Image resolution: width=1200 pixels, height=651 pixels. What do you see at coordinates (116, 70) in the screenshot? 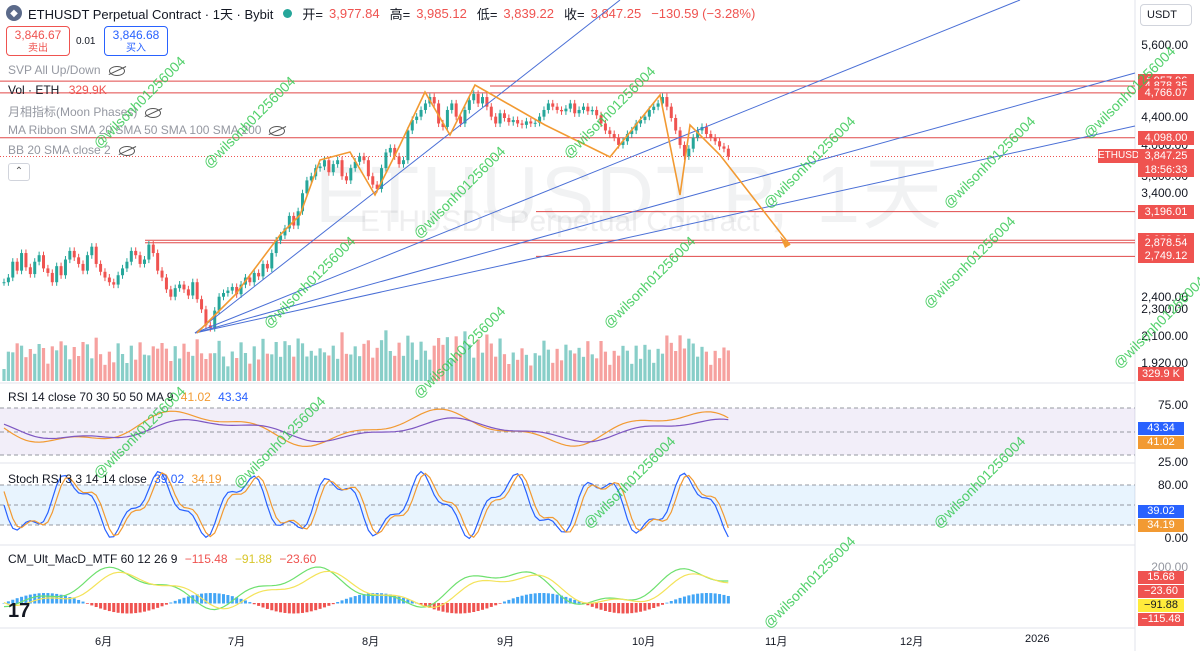
I see `eye-hidden-icon` at bounding box center [116, 70].